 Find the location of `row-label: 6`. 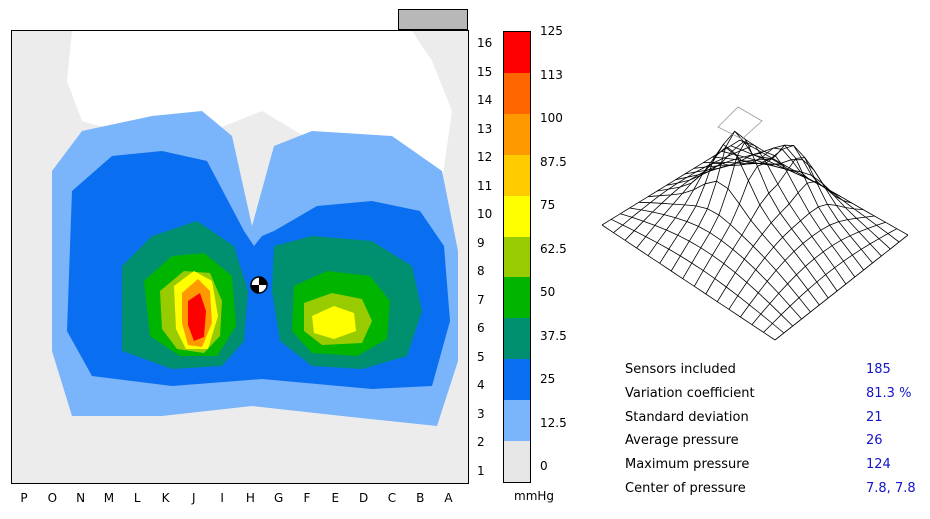

row-label: 6 is located at coordinates (481, 328).